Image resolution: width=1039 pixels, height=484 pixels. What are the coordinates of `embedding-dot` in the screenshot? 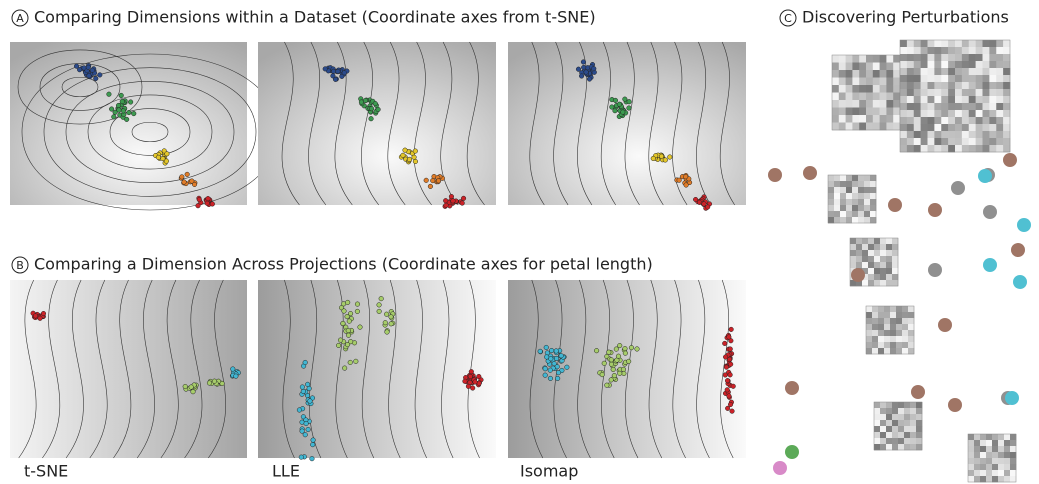 It's located at (1018, 250).